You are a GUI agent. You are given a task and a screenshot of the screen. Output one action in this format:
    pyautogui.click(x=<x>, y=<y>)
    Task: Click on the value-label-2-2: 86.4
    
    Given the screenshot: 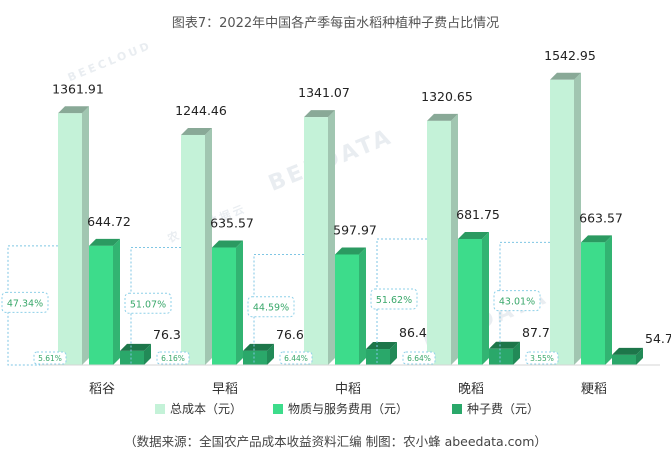 What is the action you would take?
    pyautogui.click(x=413, y=332)
    